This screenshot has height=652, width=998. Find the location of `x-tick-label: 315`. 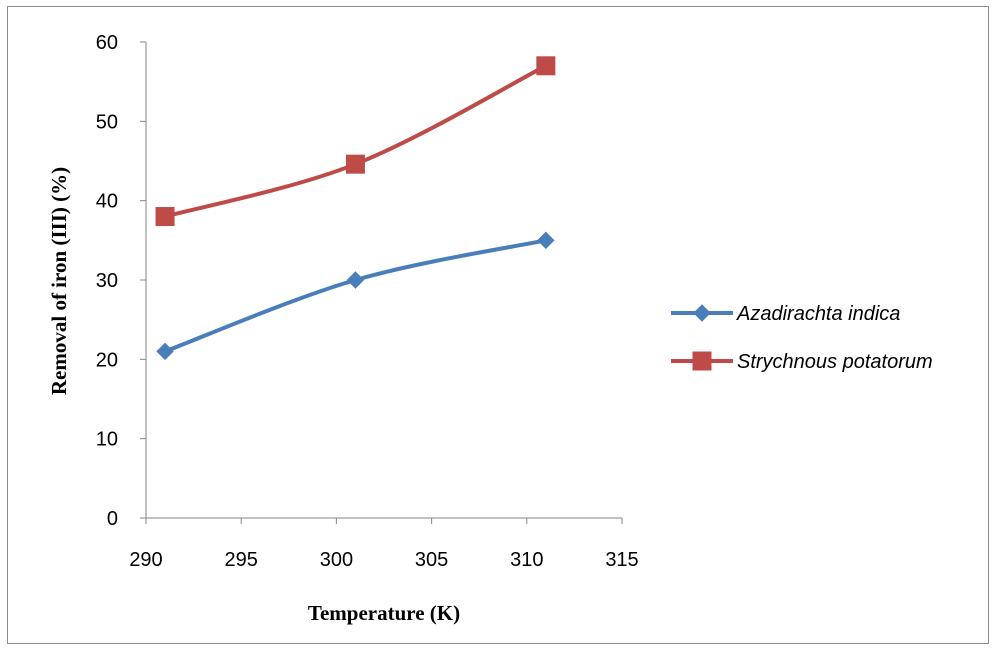

x-tick-label: 315 is located at coordinates (621, 560).